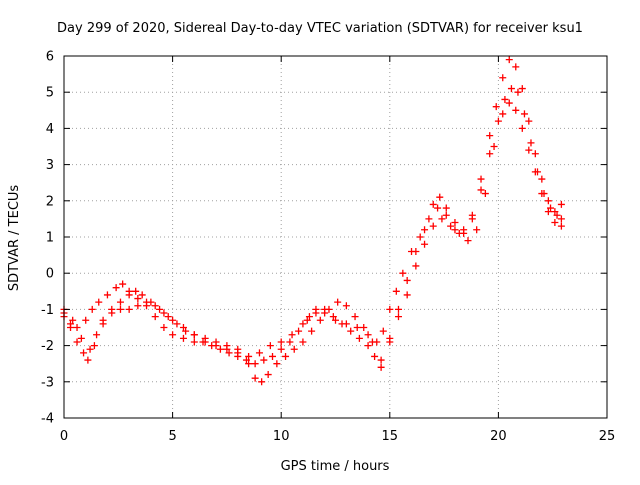  What do you see at coordinates (47, 346) in the screenshot?
I see `y-tick-label: -2` at bounding box center [47, 346].